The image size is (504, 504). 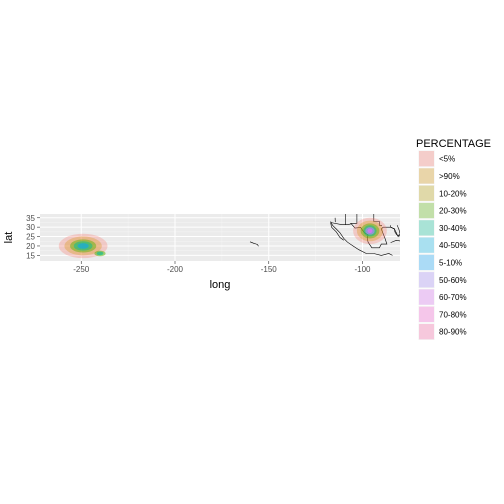 What do you see at coordinates (447, 159) in the screenshot?
I see `legend-label: <5%` at bounding box center [447, 159].